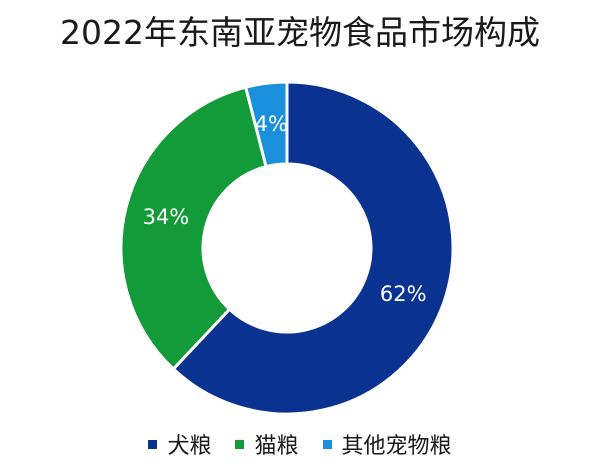 The height and width of the screenshot is (472, 600). Describe the element at coordinates (271, 124) in the screenshot. I see `slice-label-3: 4%` at that location.